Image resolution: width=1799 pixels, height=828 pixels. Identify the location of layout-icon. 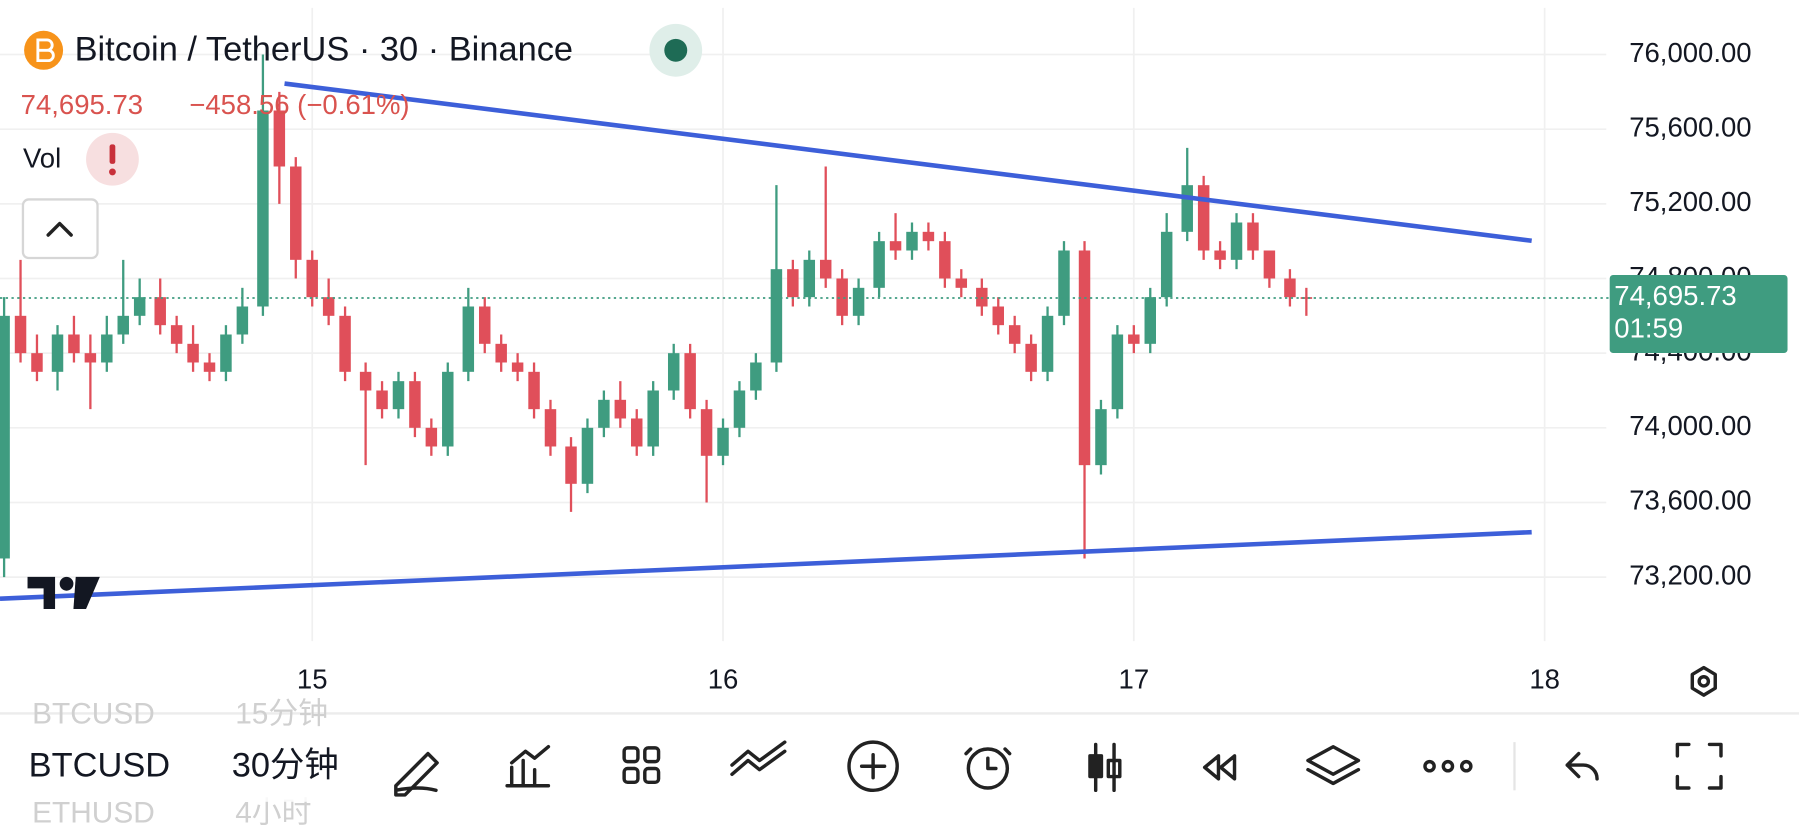
(641, 765).